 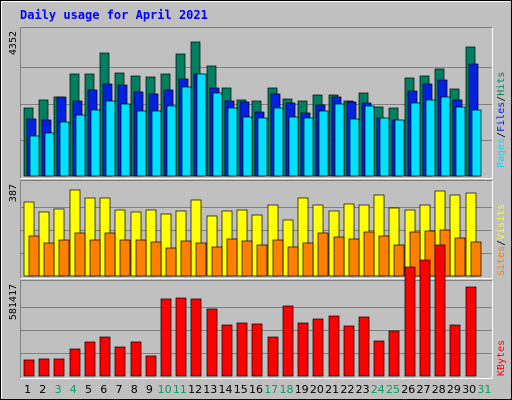 I want to click on x-tick-label: 7, so click(x=119, y=389).